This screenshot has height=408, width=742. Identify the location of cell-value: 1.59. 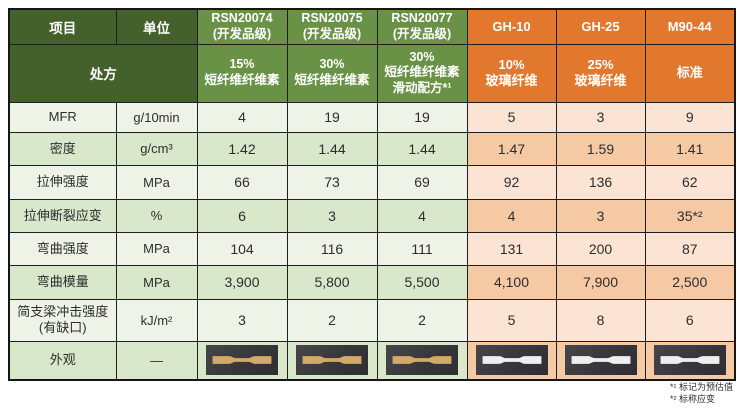
(600, 148).